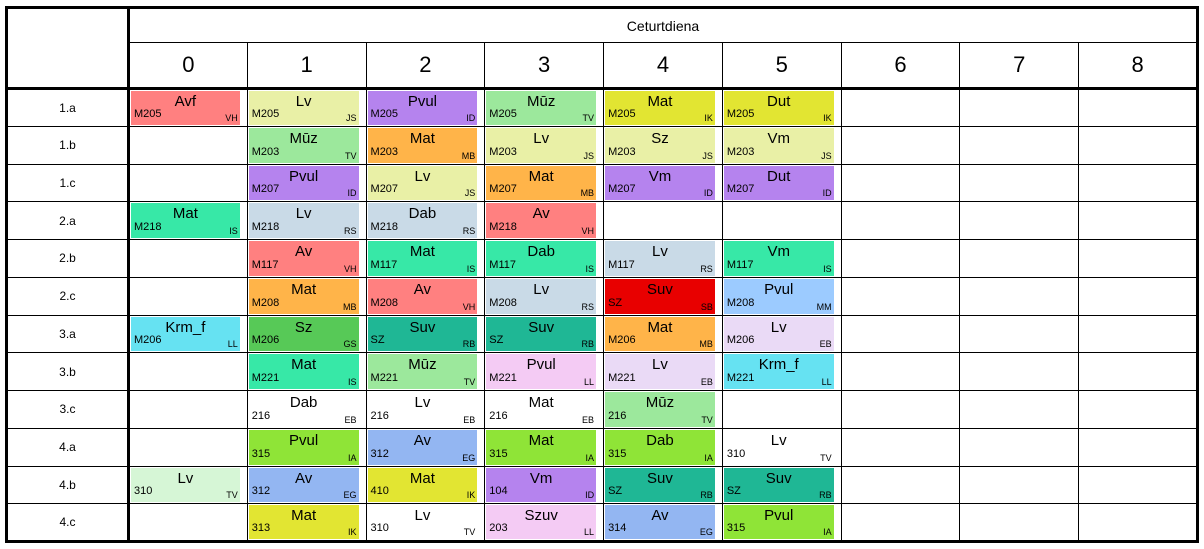 This screenshot has height=549, width=1204. Describe the element at coordinates (778, 138) in the screenshot. I see `subject-code: Vm` at that location.